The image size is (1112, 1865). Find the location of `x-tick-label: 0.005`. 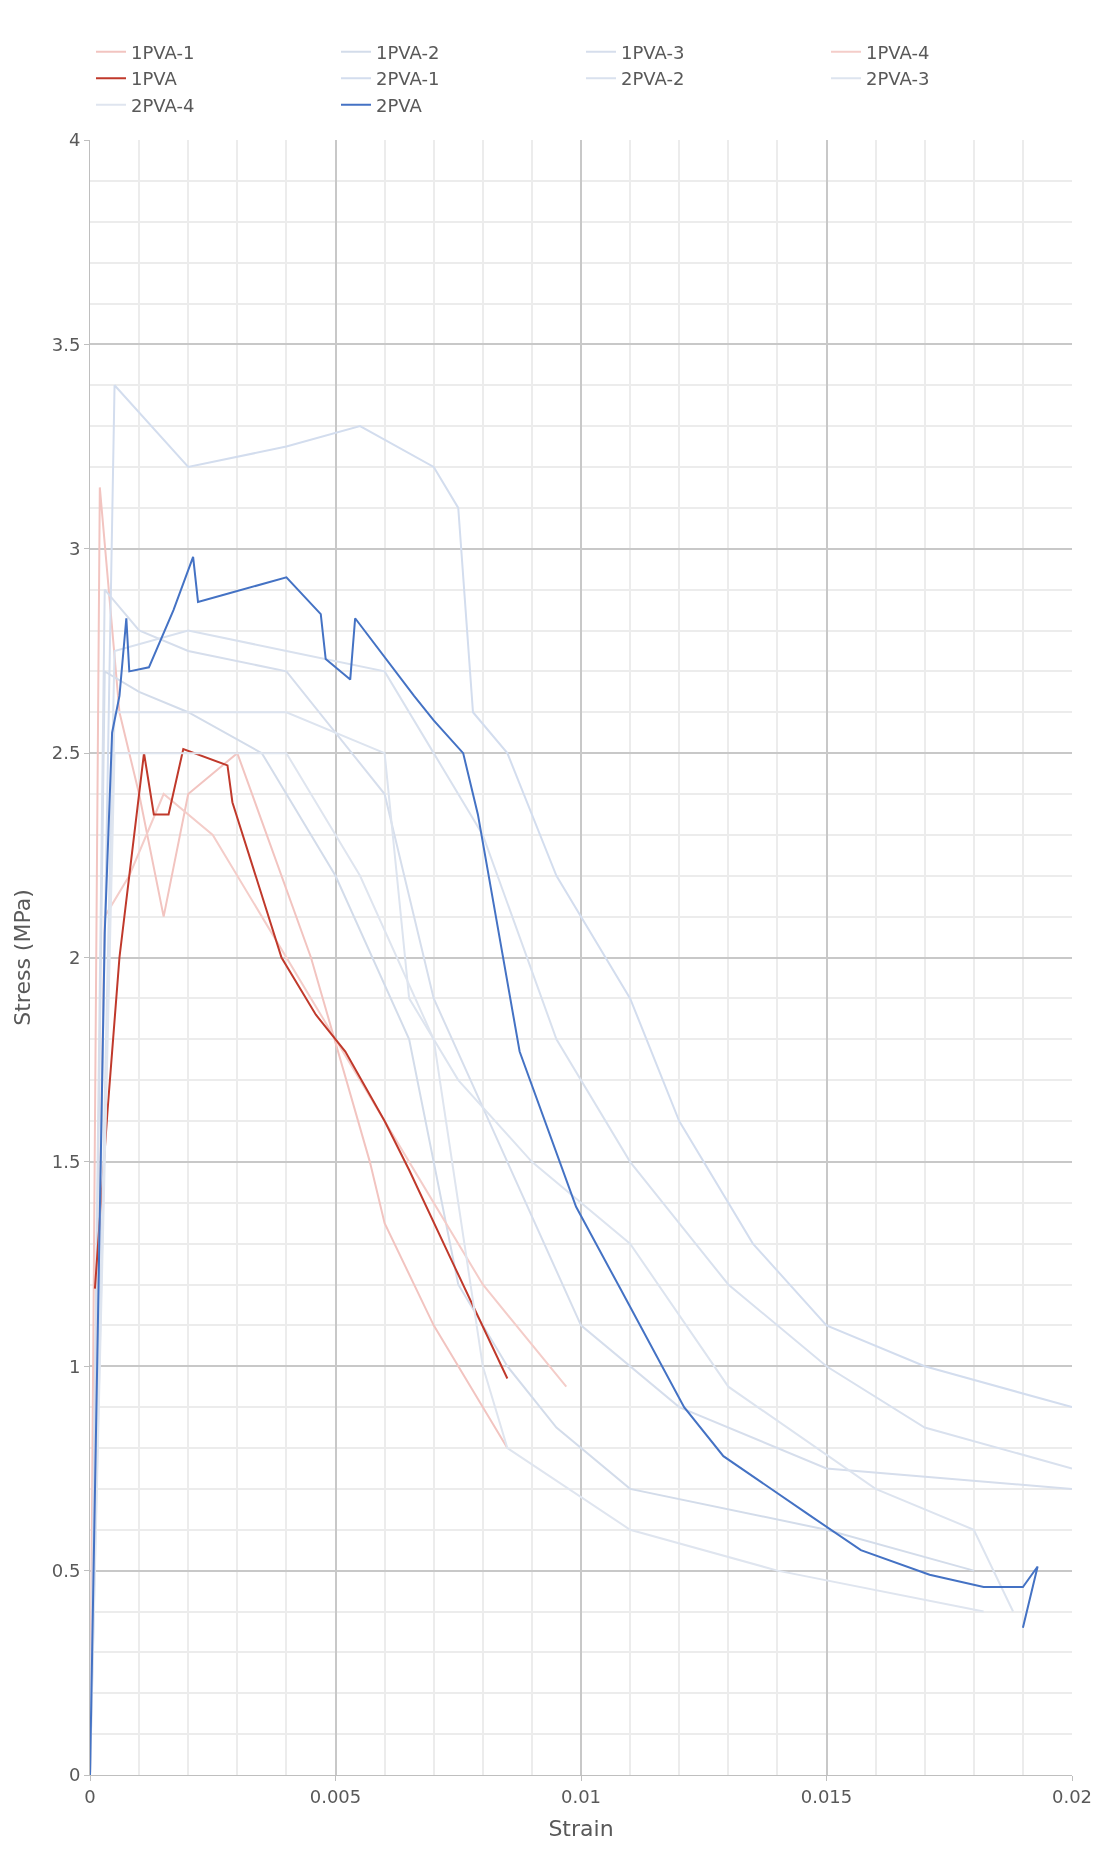

x-tick-label: 0.005 is located at coordinates (335, 1796).